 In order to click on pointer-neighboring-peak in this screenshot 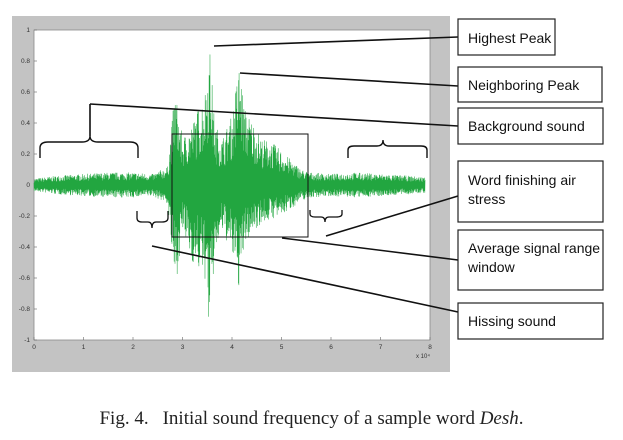, I will do `click(349, 79)`.